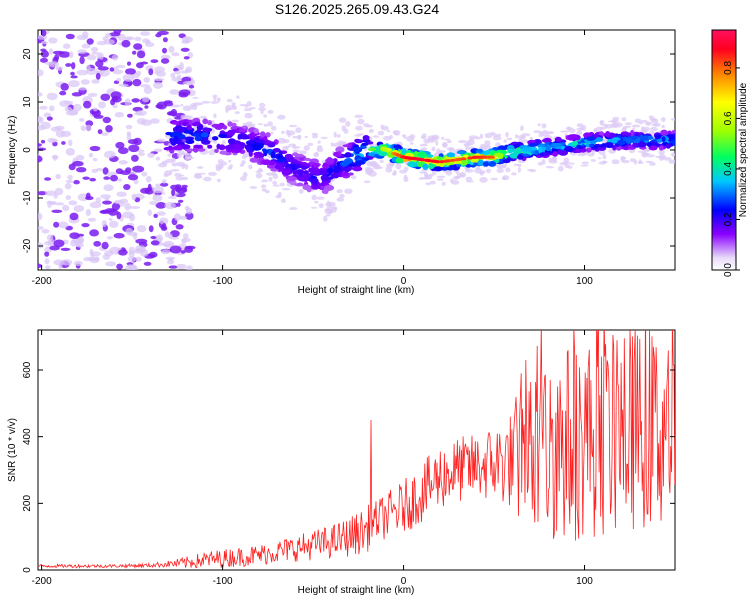 The image size is (750, 605). What do you see at coordinates (728, 270) in the screenshot?
I see `colorbar-tick-label: 0.0` at bounding box center [728, 270].